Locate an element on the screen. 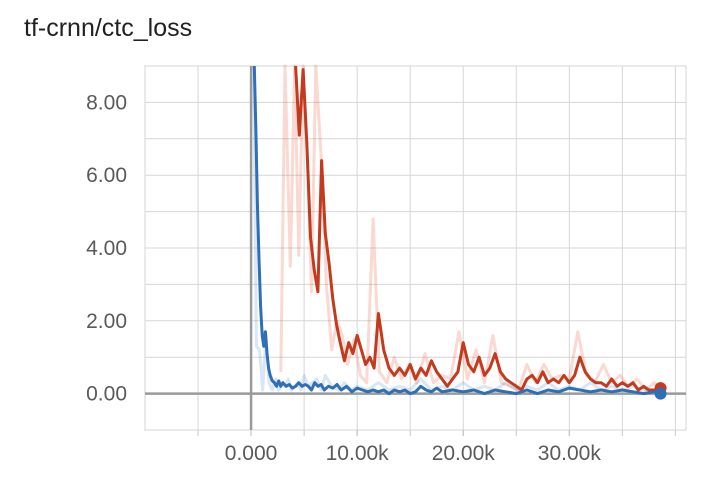 The width and height of the screenshot is (712, 480). series-1-end-marker is located at coordinates (660, 393).